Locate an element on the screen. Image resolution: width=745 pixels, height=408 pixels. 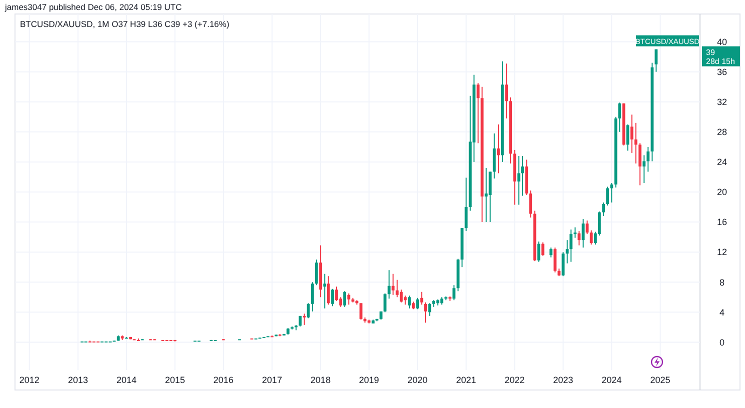
y-tick-label: 28 is located at coordinates (722, 132).